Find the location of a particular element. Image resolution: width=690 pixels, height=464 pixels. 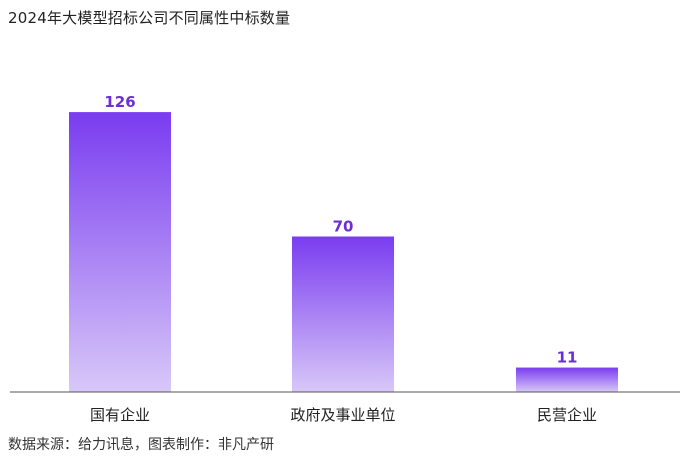

x-tick-label: 政府及事业单位 is located at coordinates (342, 415).